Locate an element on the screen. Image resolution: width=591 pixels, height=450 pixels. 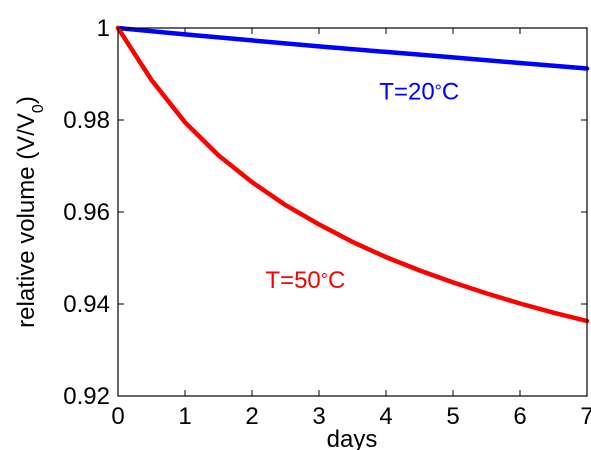
y-tick-label-0.92: 0.92 is located at coordinates (86, 396).